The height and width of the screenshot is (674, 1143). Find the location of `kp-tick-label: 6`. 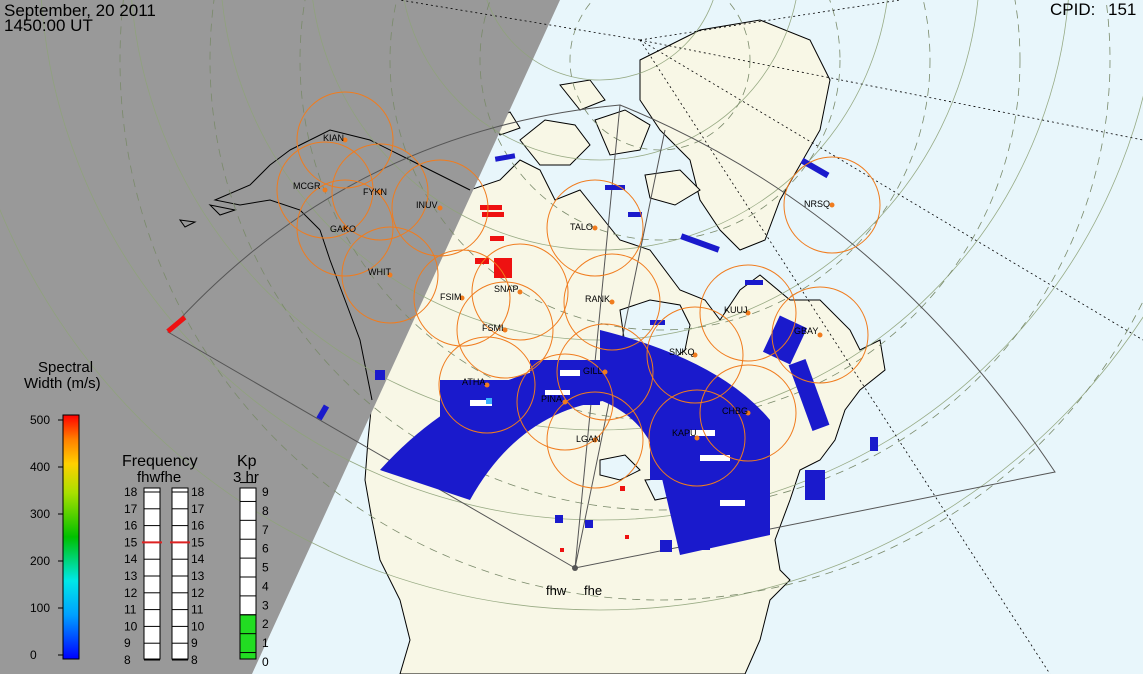

kp-tick-label: 6 is located at coordinates (265, 549).